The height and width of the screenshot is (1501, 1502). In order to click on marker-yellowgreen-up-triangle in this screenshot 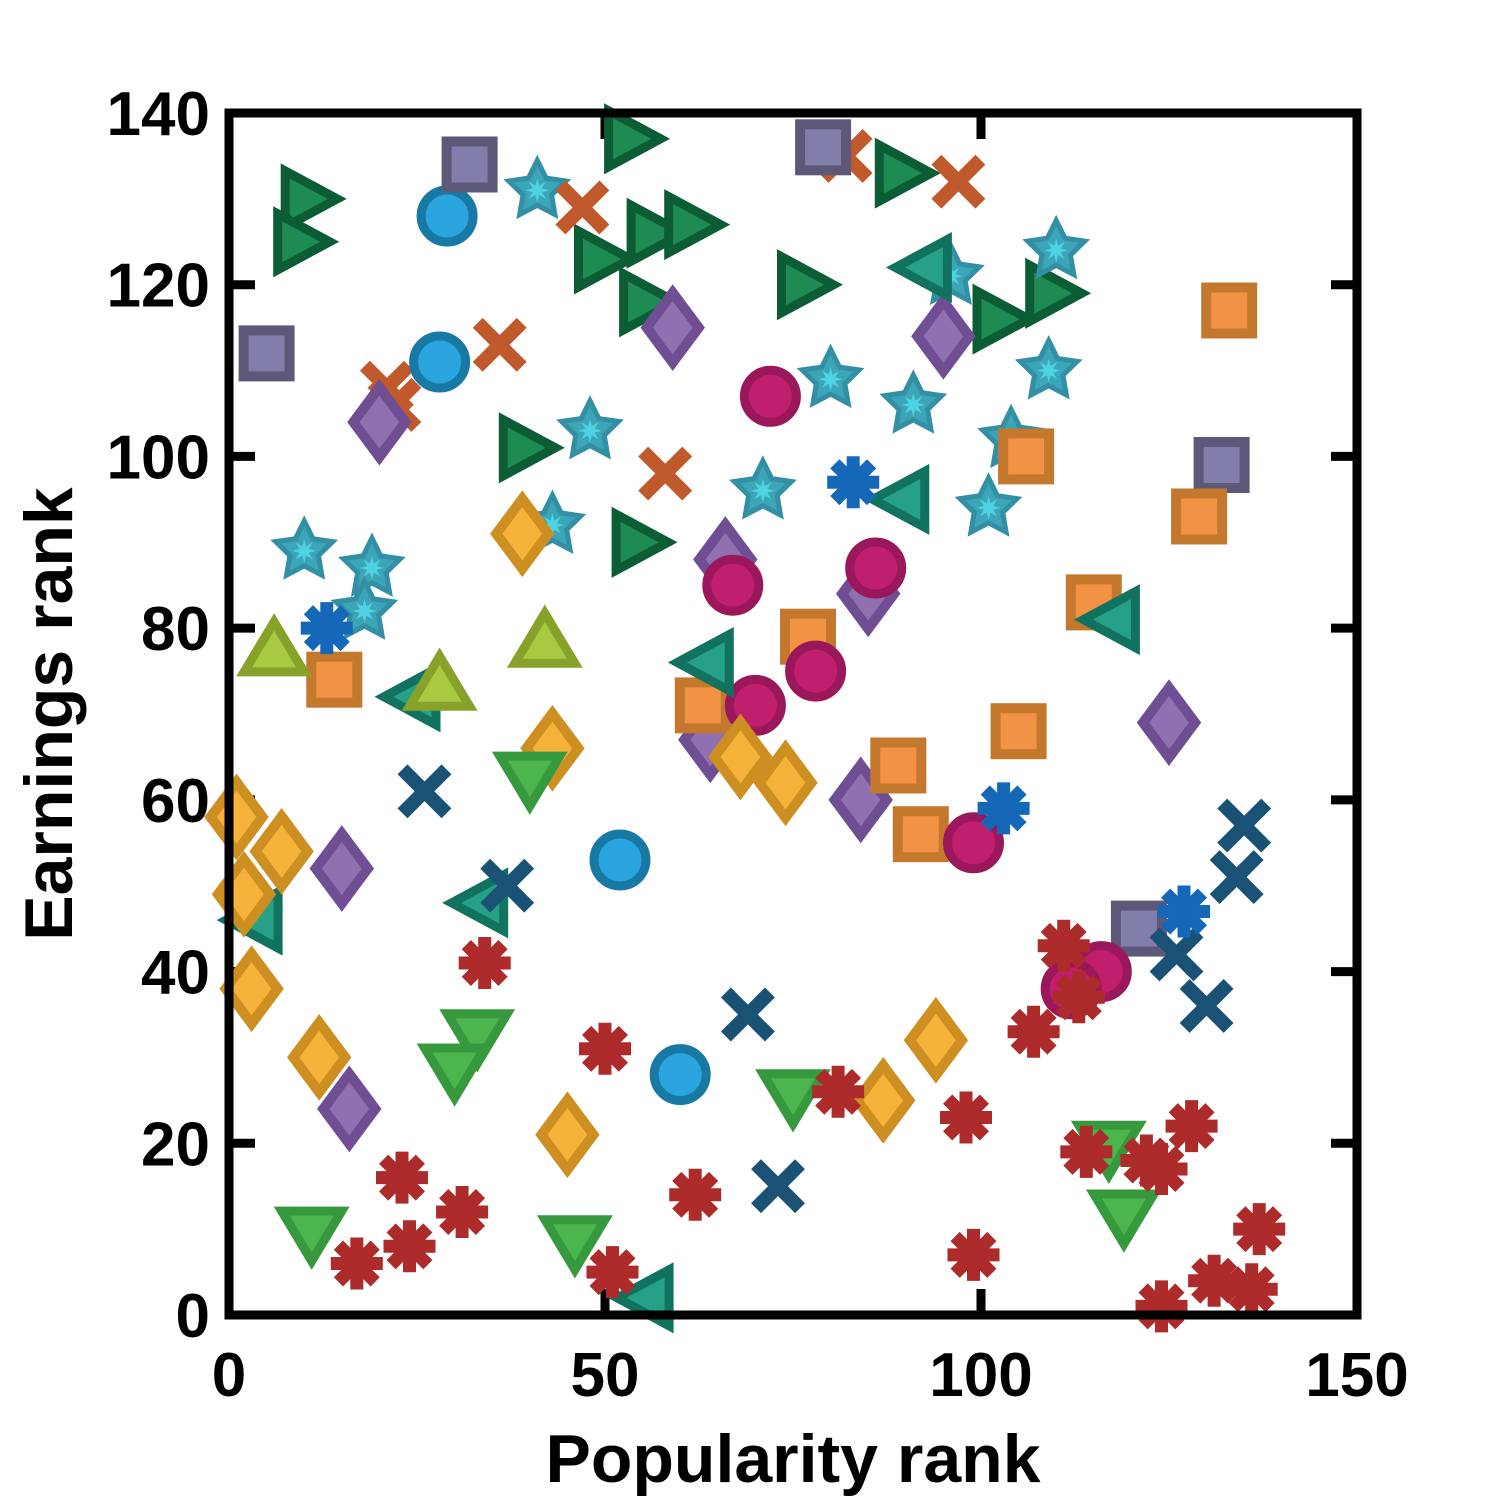, I will do `click(544, 636)`.